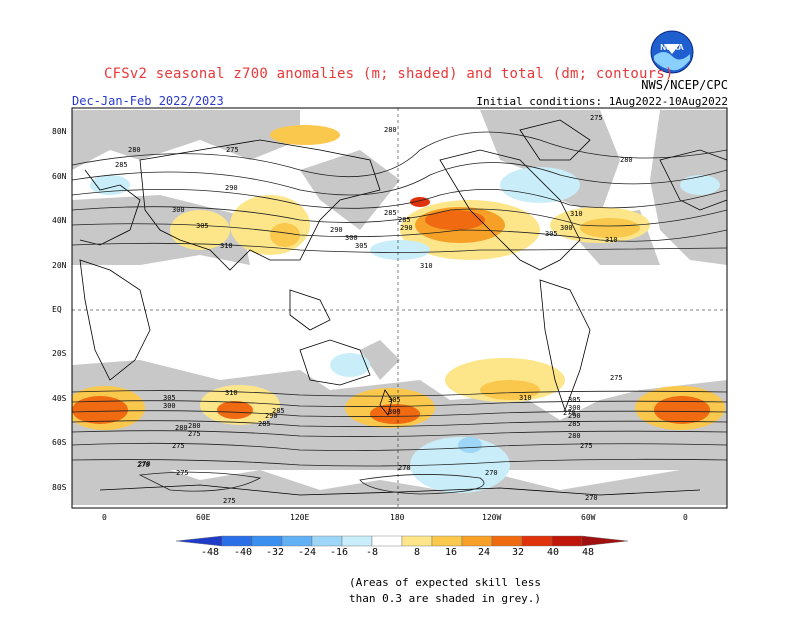 The image size is (800, 618). I want to click on lat-label: 40N, so click(59, 220).